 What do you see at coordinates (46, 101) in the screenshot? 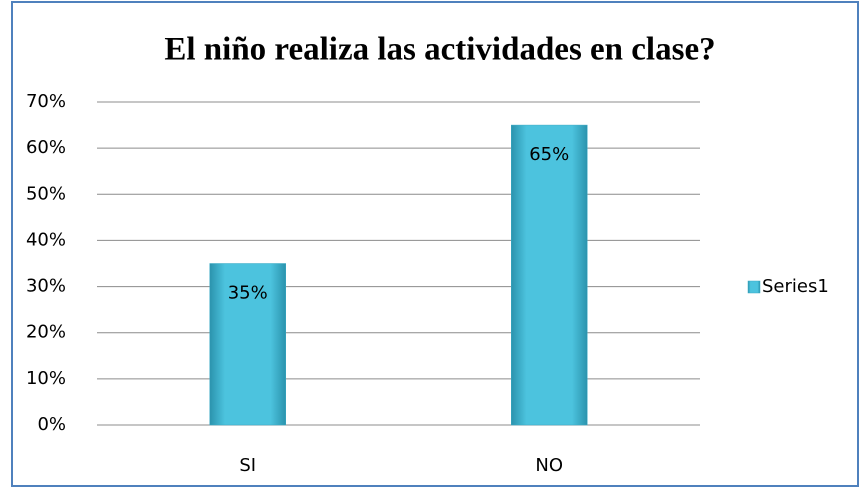
I see `y-tick-label: 70%` at bounding box center [46, 101].